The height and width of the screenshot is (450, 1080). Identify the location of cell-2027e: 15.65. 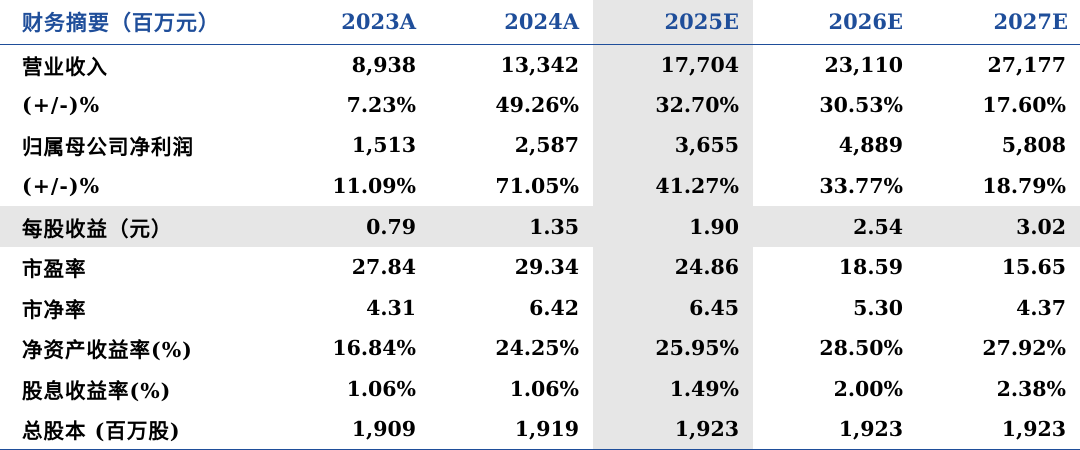
(1033, 267).